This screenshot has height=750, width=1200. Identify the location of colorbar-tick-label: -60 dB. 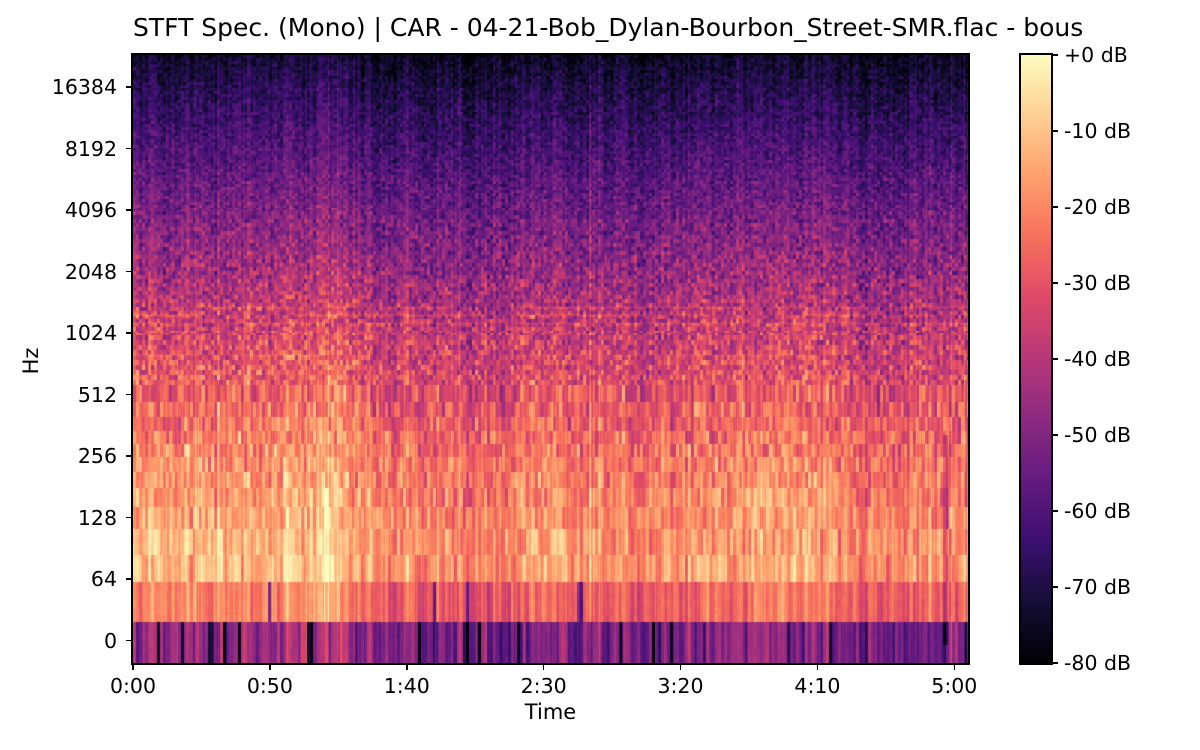
(1098, 511).